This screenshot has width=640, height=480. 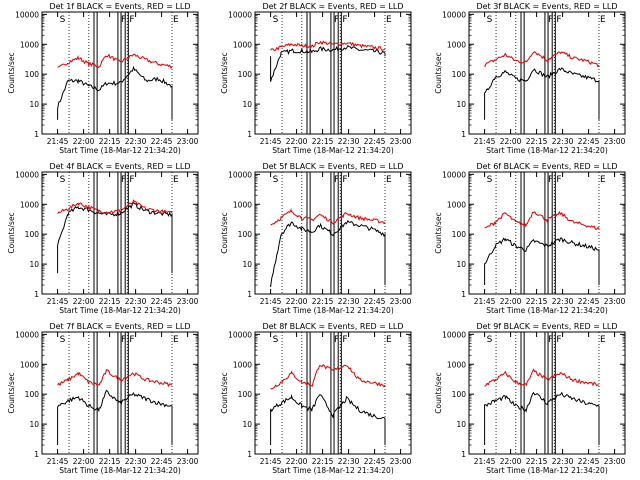 I want to click on panel-title: Det 7f BLACK = Events, RED = LLD, so click(x=119, y=326).